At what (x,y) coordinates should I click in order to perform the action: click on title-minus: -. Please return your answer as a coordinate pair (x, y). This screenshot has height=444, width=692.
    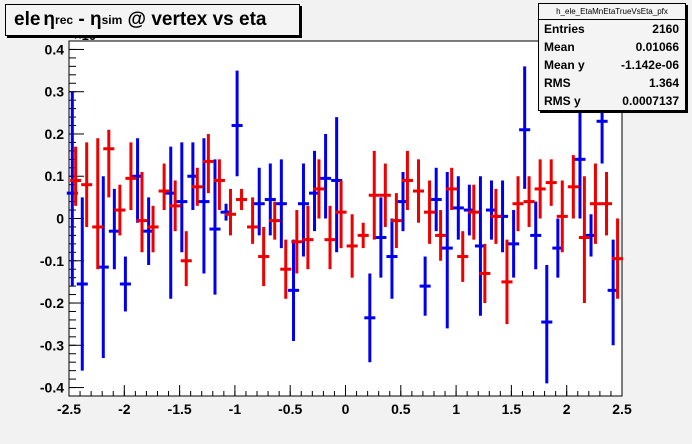
    Looking at the image, I should click on (81, 19).